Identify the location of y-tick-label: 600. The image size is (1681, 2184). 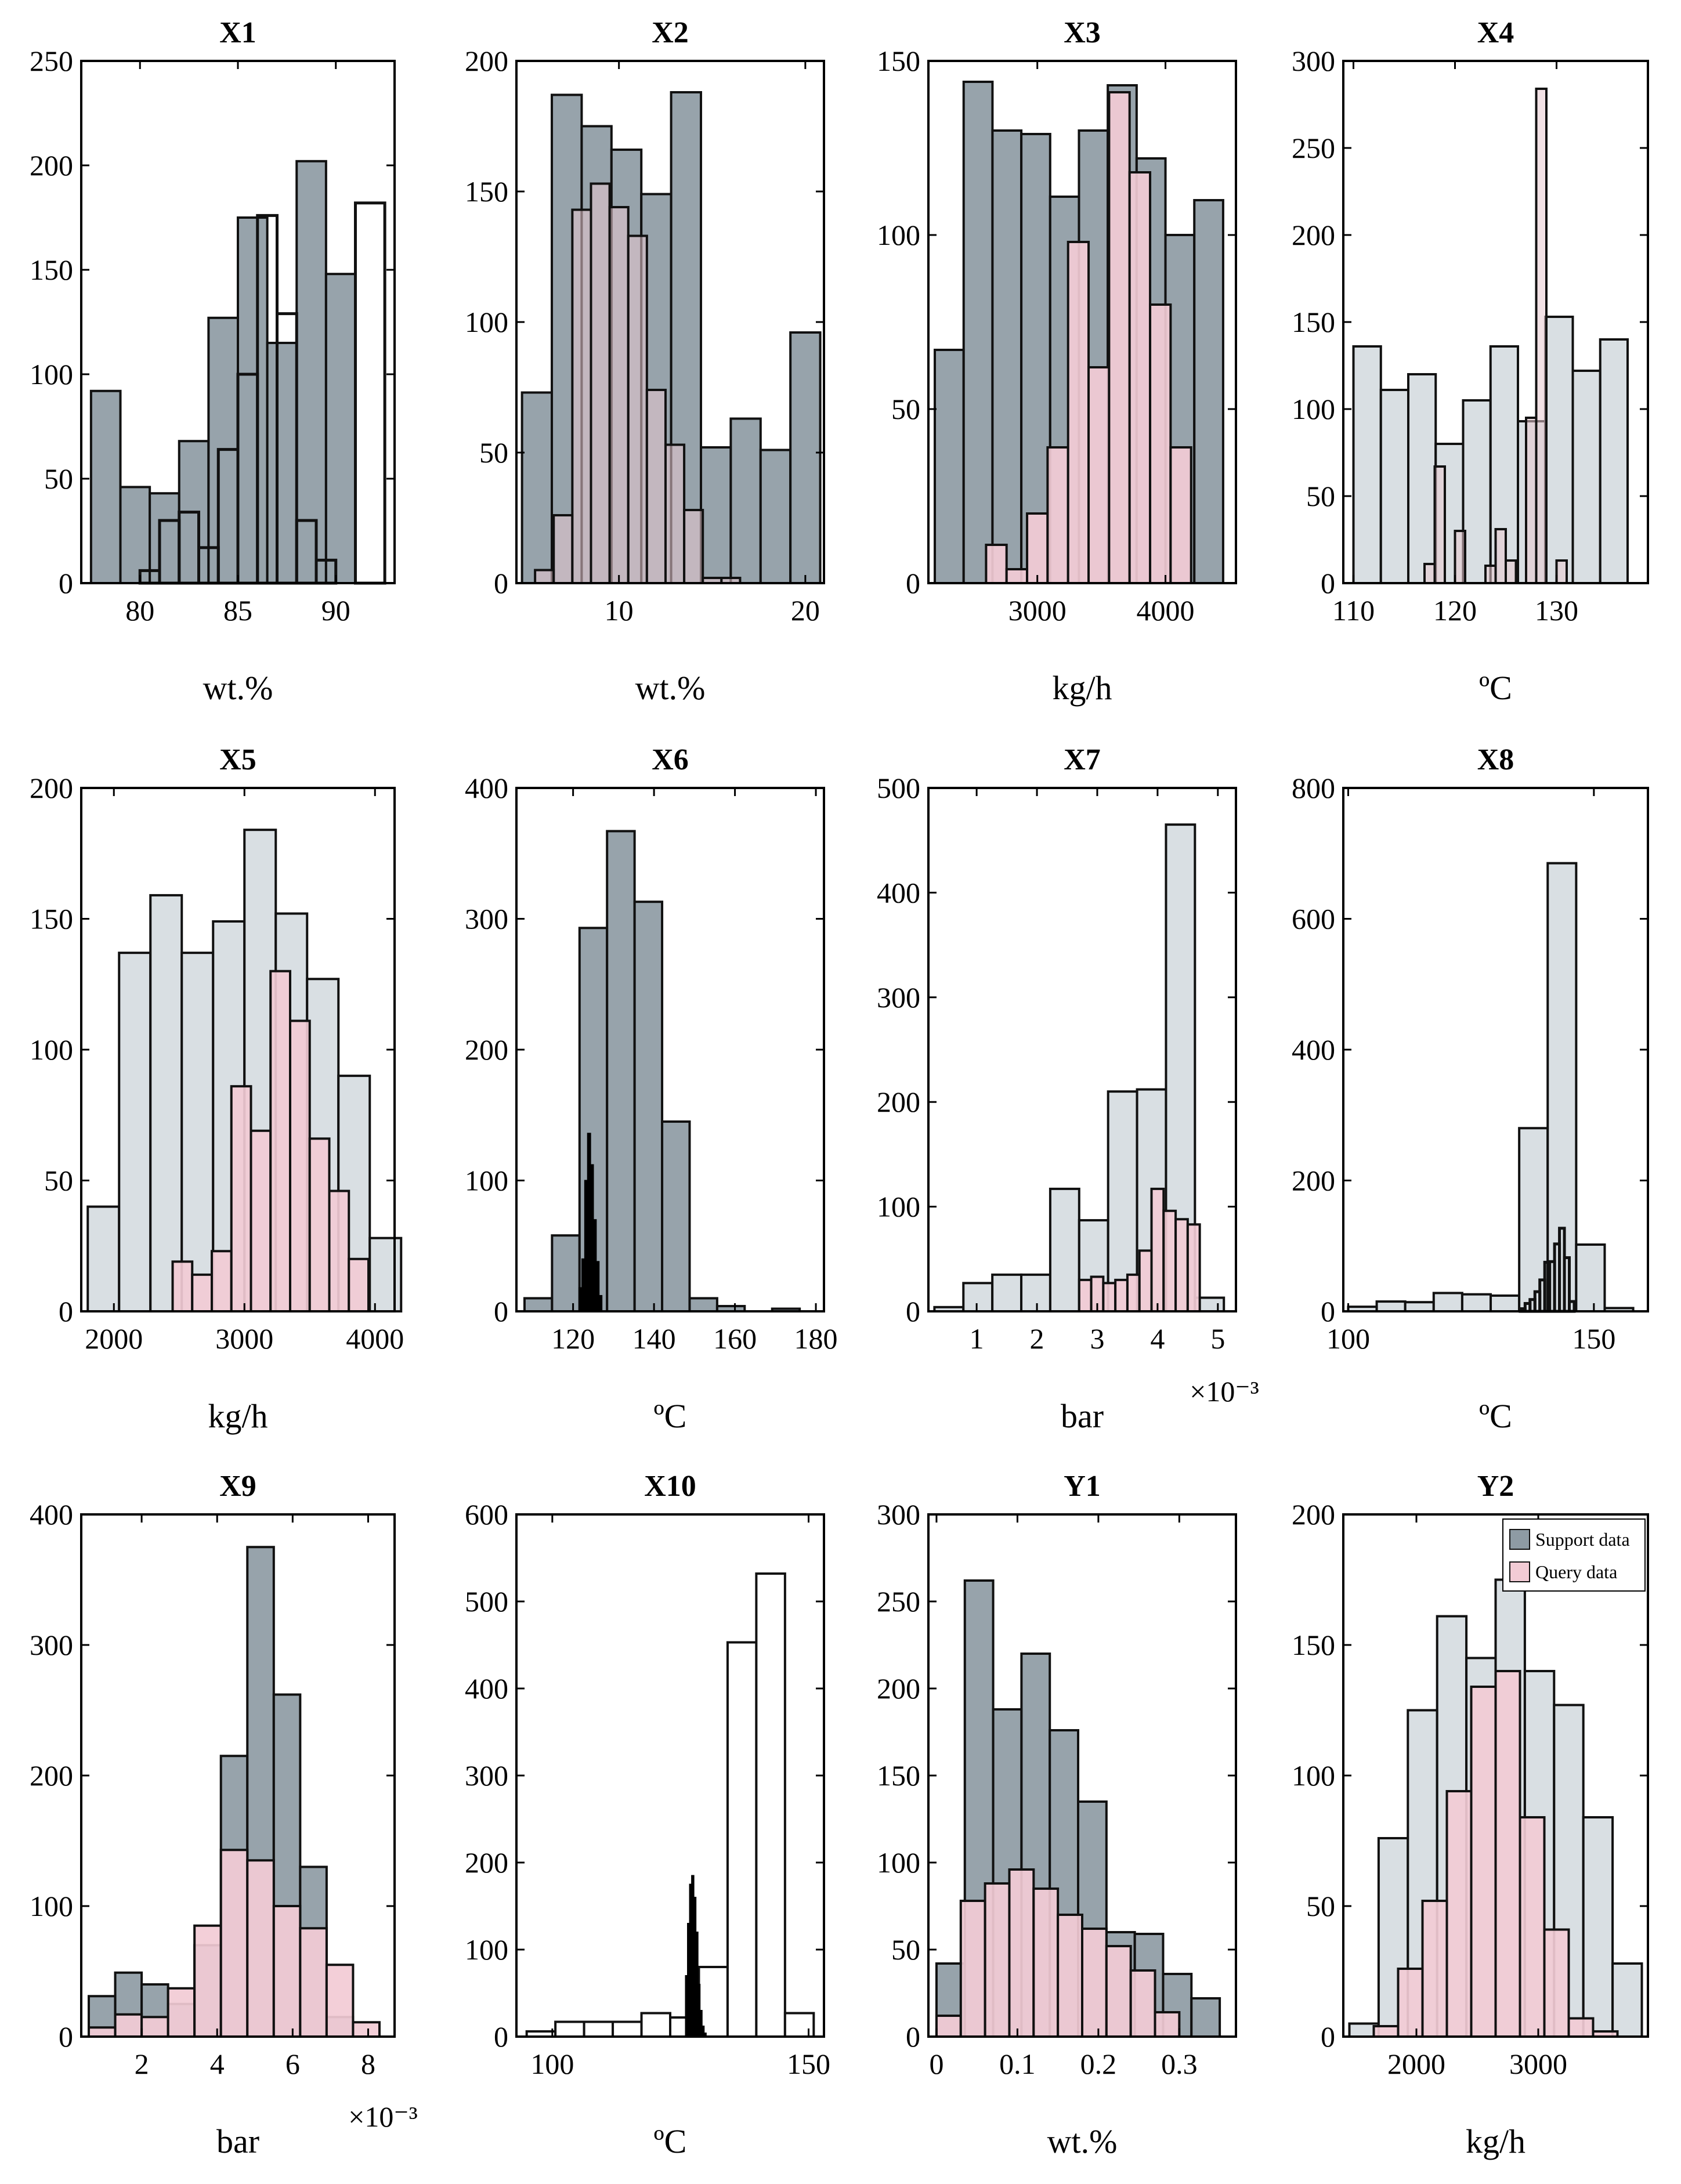
(1313, 919).